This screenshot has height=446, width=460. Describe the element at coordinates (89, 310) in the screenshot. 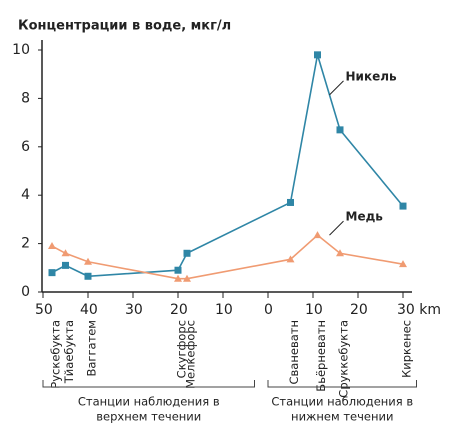

I see `x-tick-label: 40` at that location.